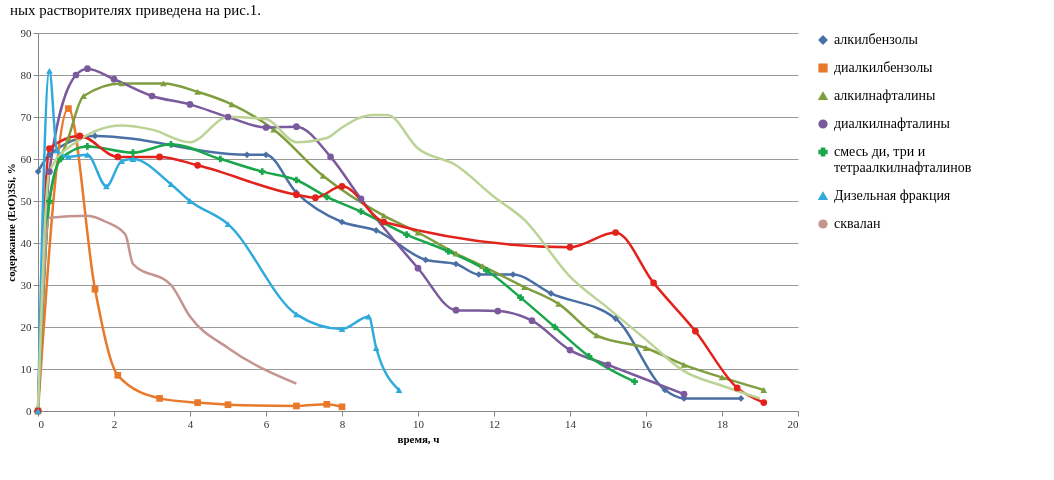  I want to click on y-axis-title: содержание (EtO)3Si, %, so click(11, 222).